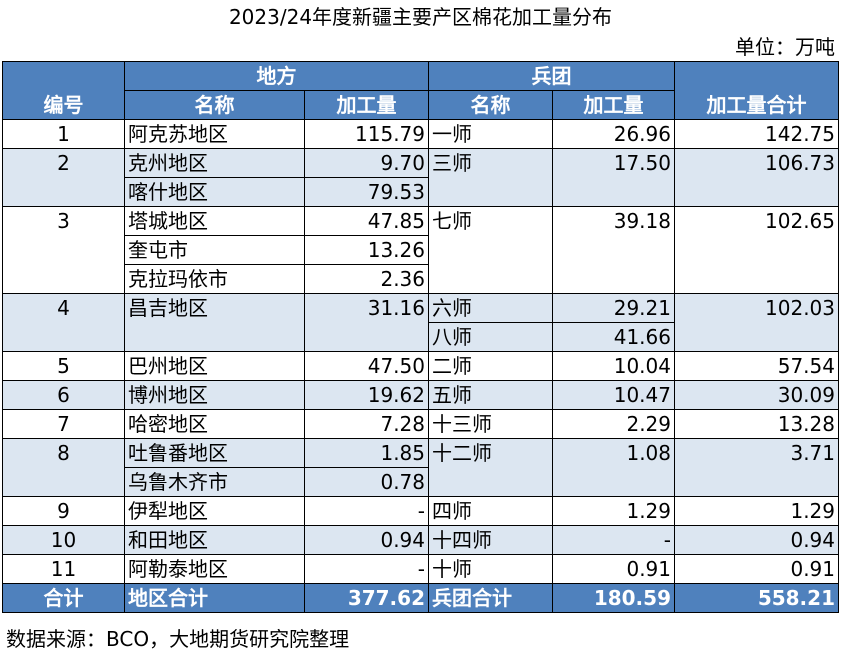  I want to click on bt-amount: 10.04, so click(613, 366).